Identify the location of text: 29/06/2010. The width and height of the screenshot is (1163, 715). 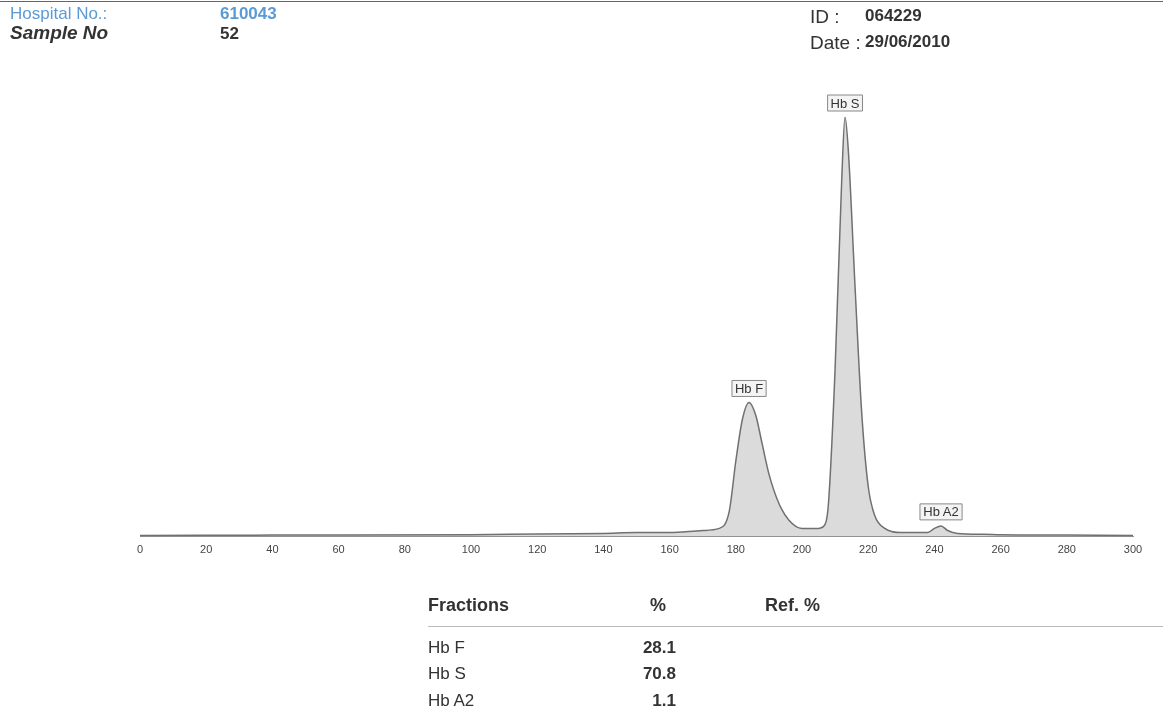
(908, 42).